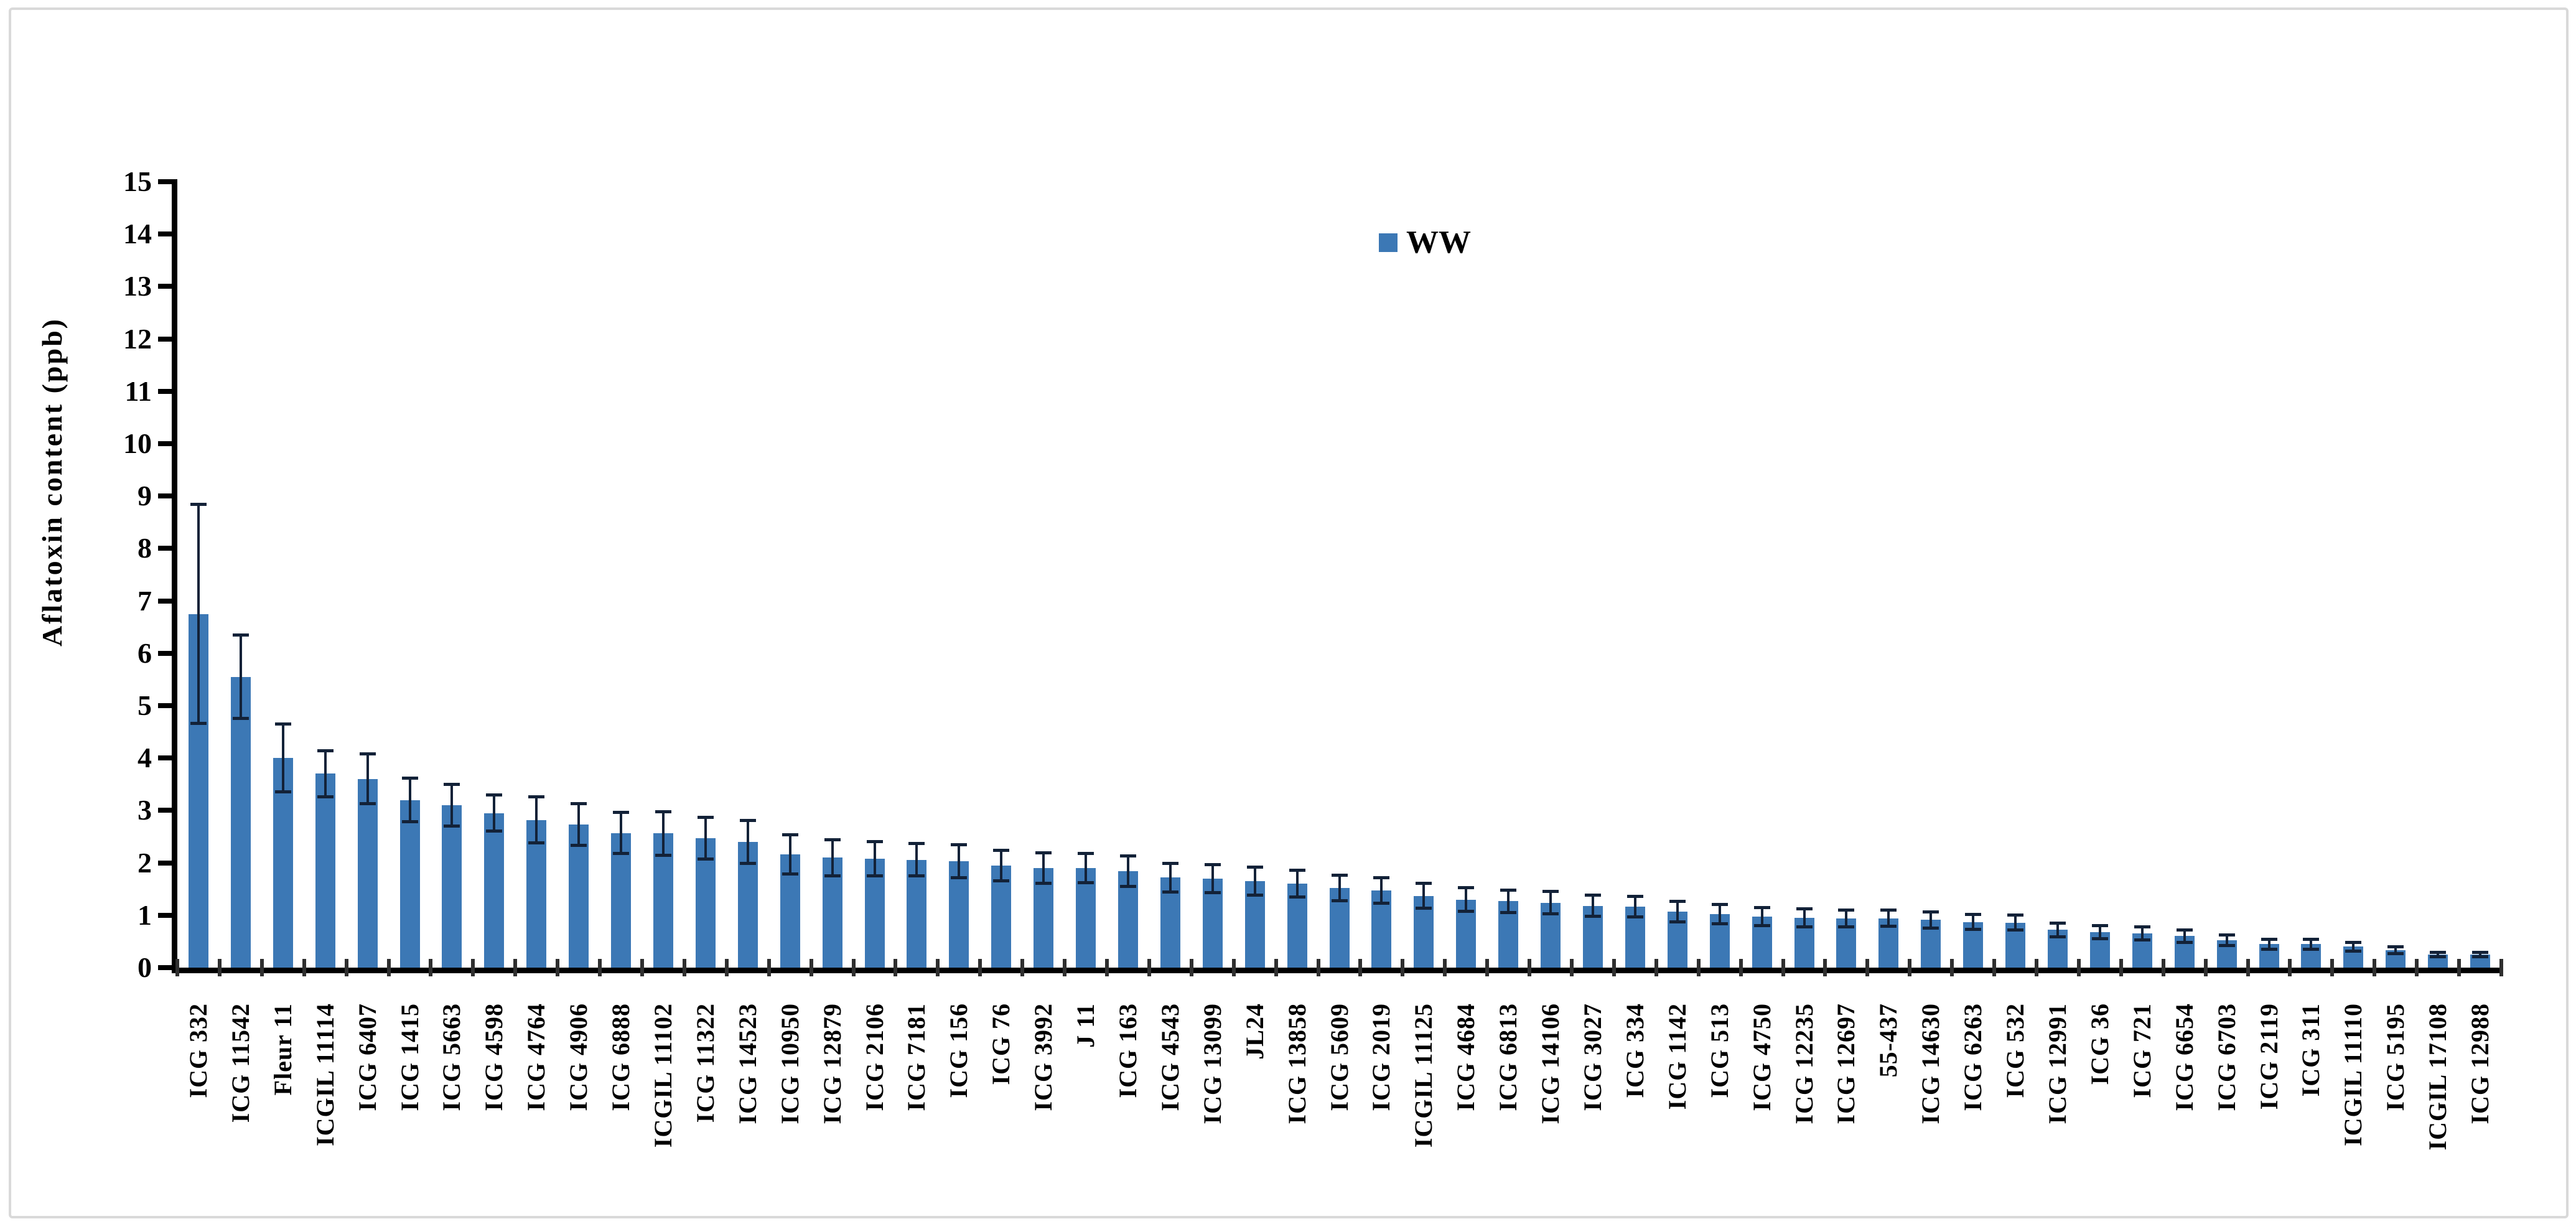 This screenshot has width=2576, height=1224. Describe the element at coordinates (1634, 1051) in the screenshot. I see `x-axis-category-label: ICG 334` at that location.